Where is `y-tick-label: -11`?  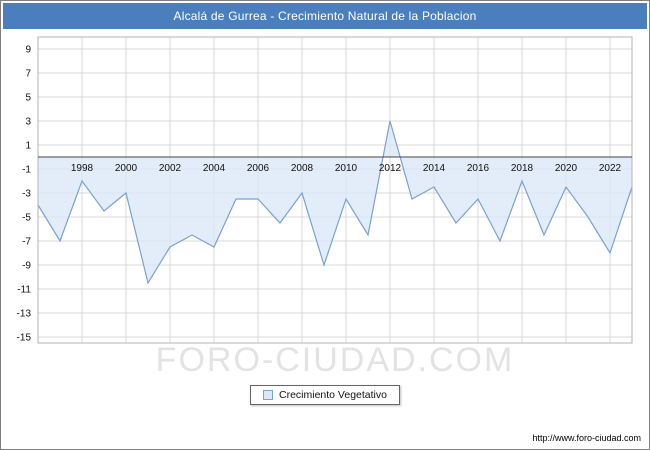 y-tick-label: -11 is located at coordinates (24, 290).